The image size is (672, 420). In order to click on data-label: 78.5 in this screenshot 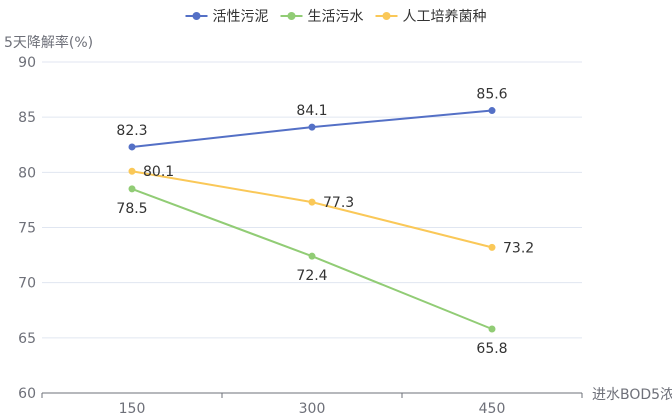, I will do `click(131, 209)`.